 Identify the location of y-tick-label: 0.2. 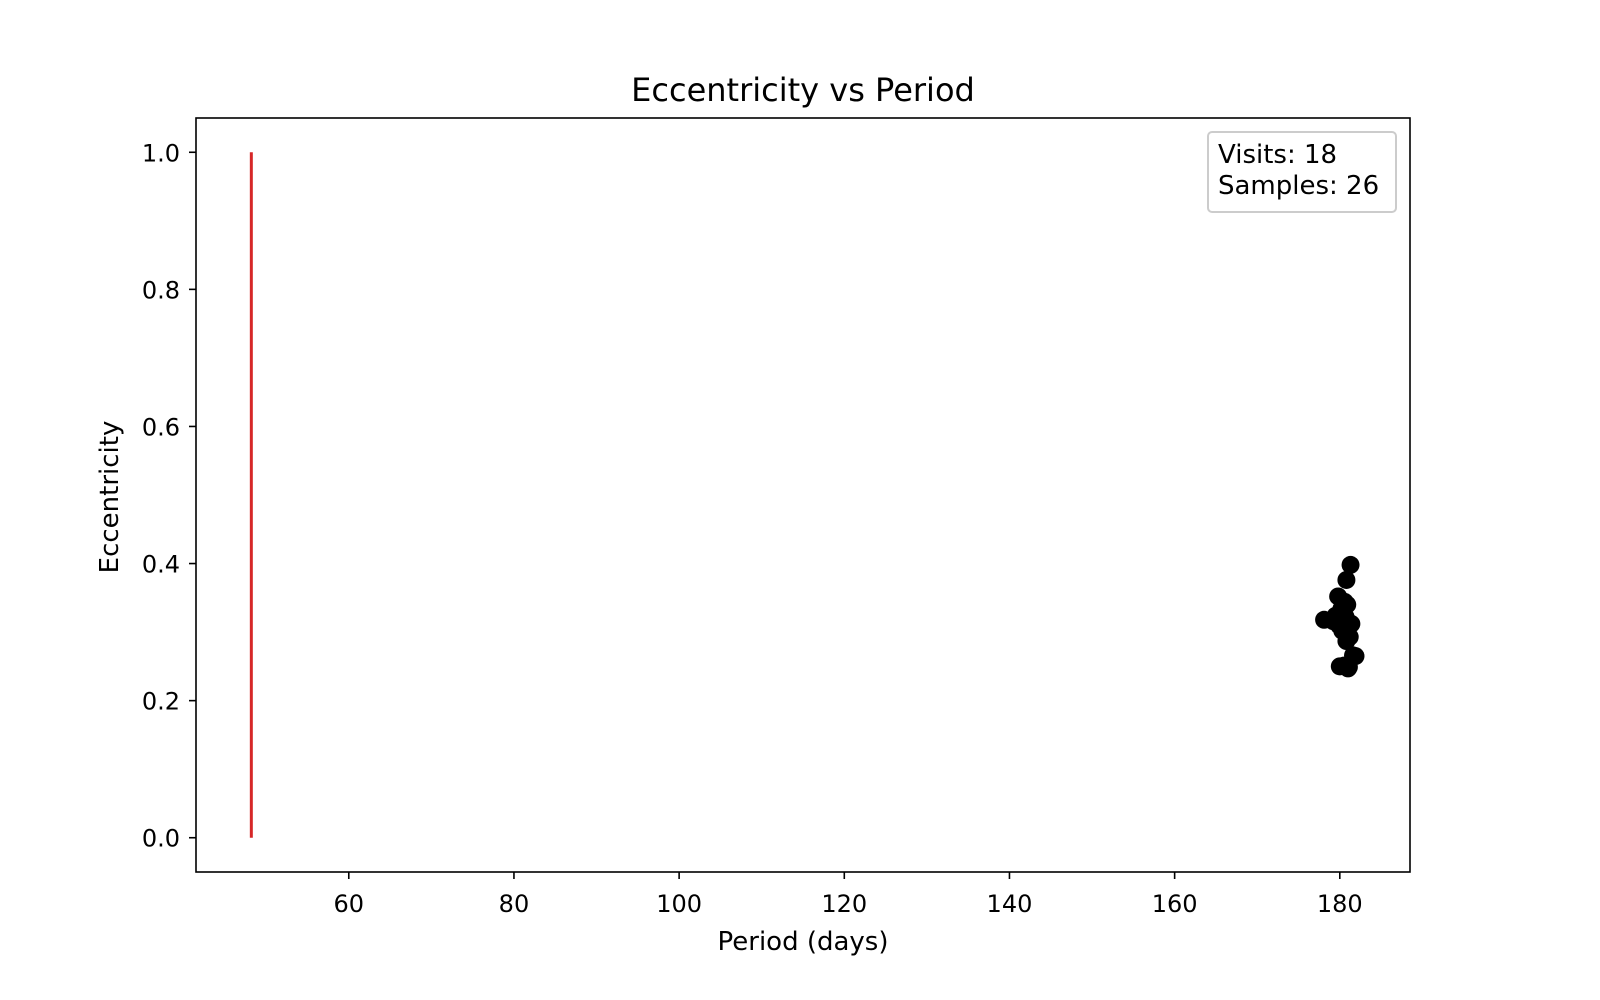
(161, 702).